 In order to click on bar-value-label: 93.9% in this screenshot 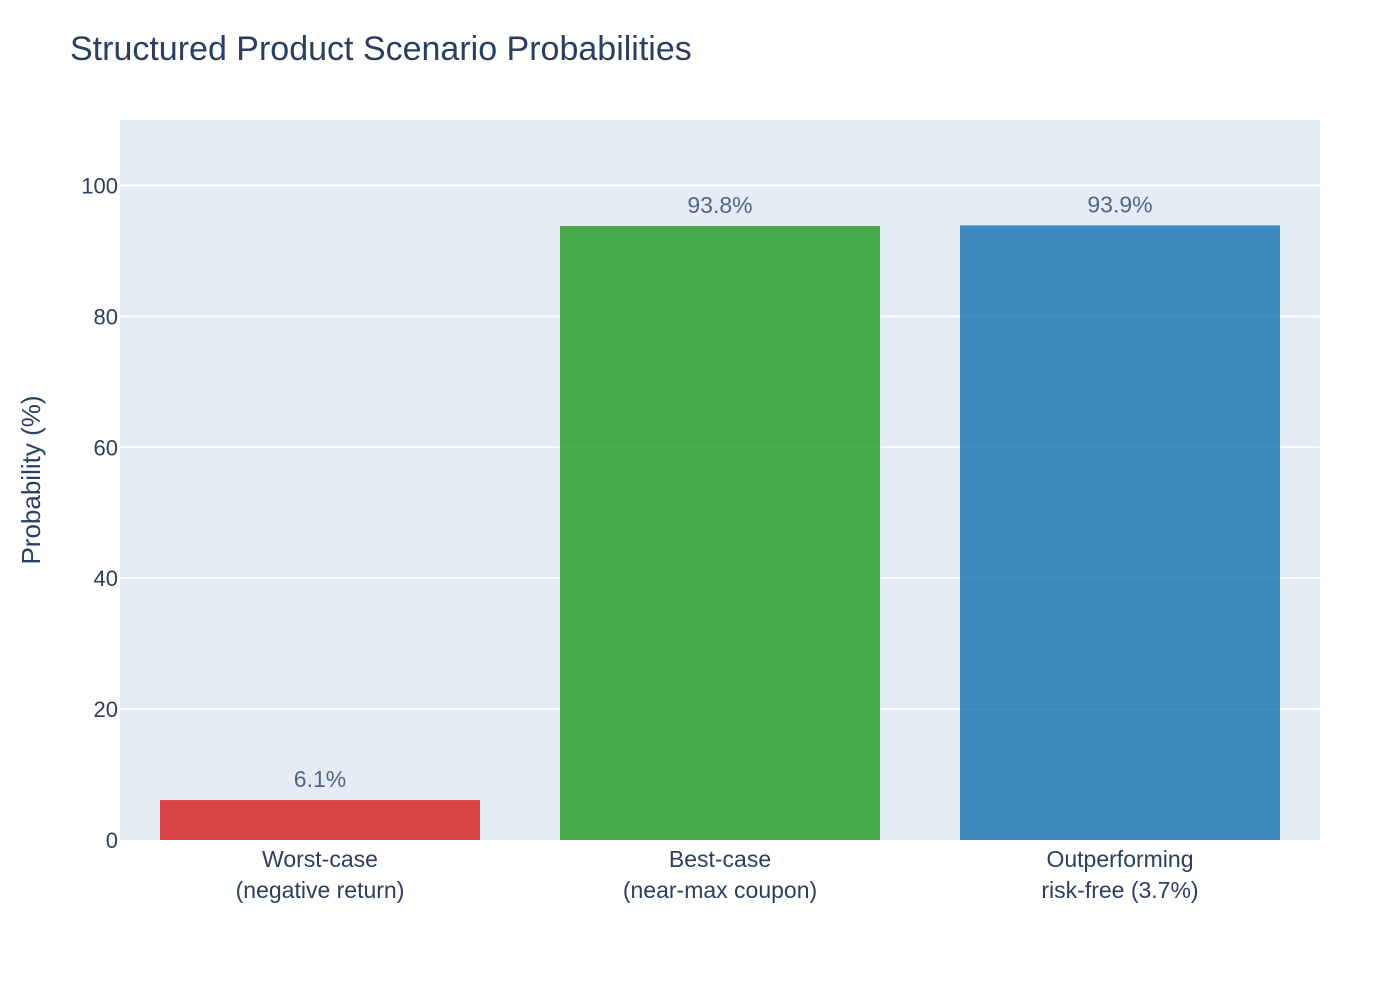, I will do `click(1119, 204)`.